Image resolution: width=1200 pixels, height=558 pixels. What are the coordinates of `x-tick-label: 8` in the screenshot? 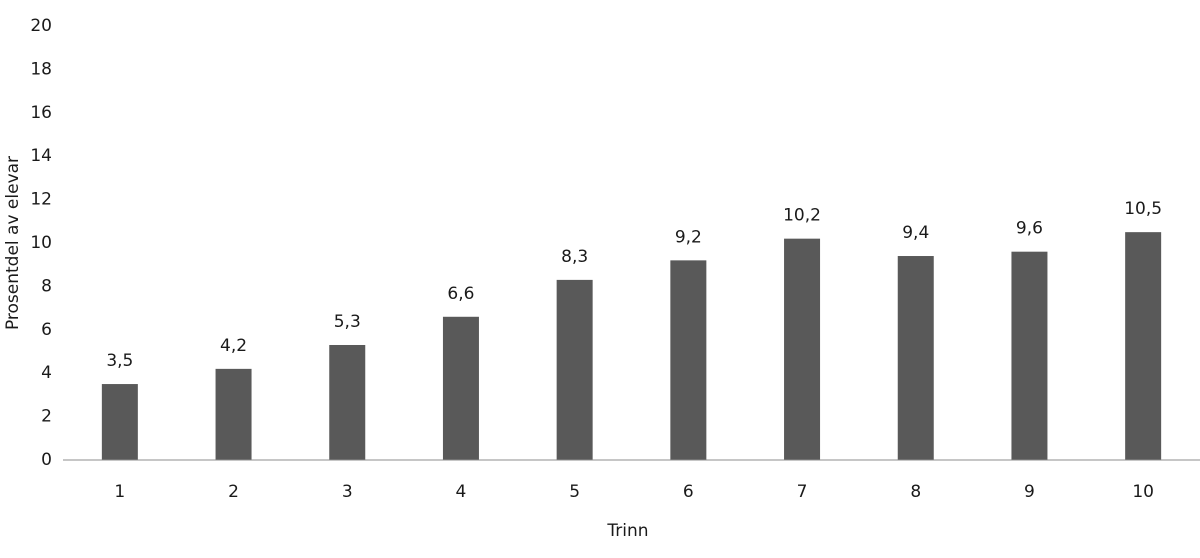 It's located at (915, 492).